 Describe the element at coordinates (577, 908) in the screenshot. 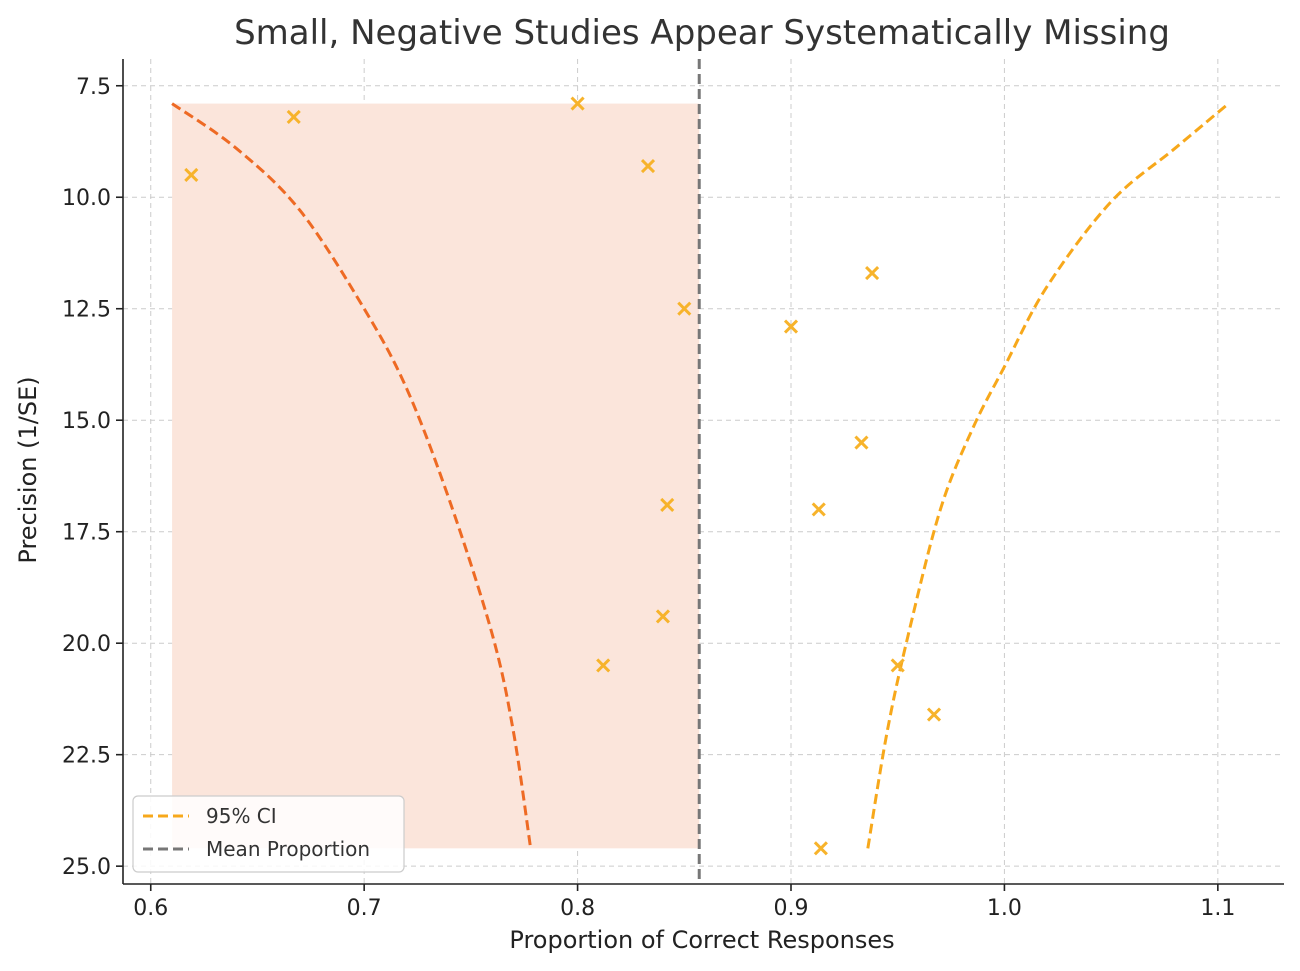

I see `x-tick-label: 0.8` at that location.